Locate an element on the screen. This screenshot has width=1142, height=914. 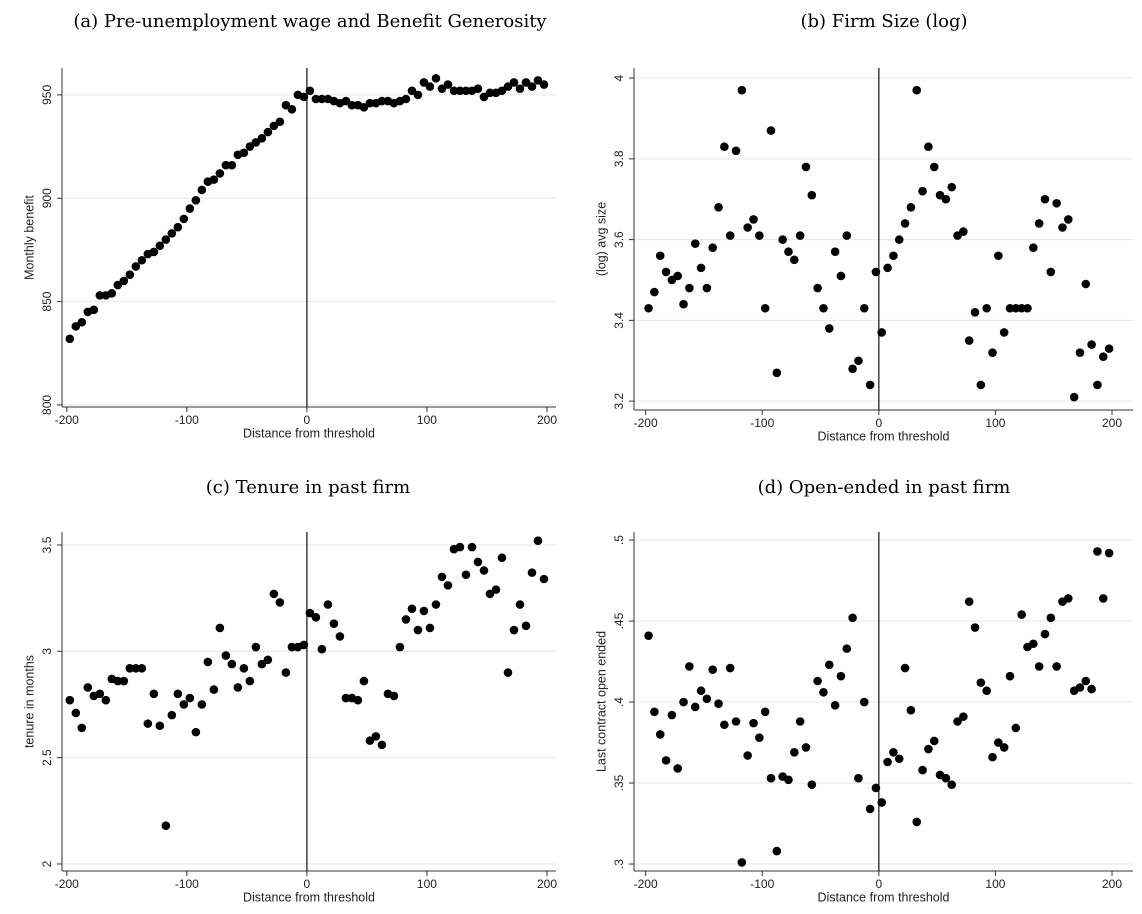
x-tick-label: 100 is located at coordinates (995, 884).